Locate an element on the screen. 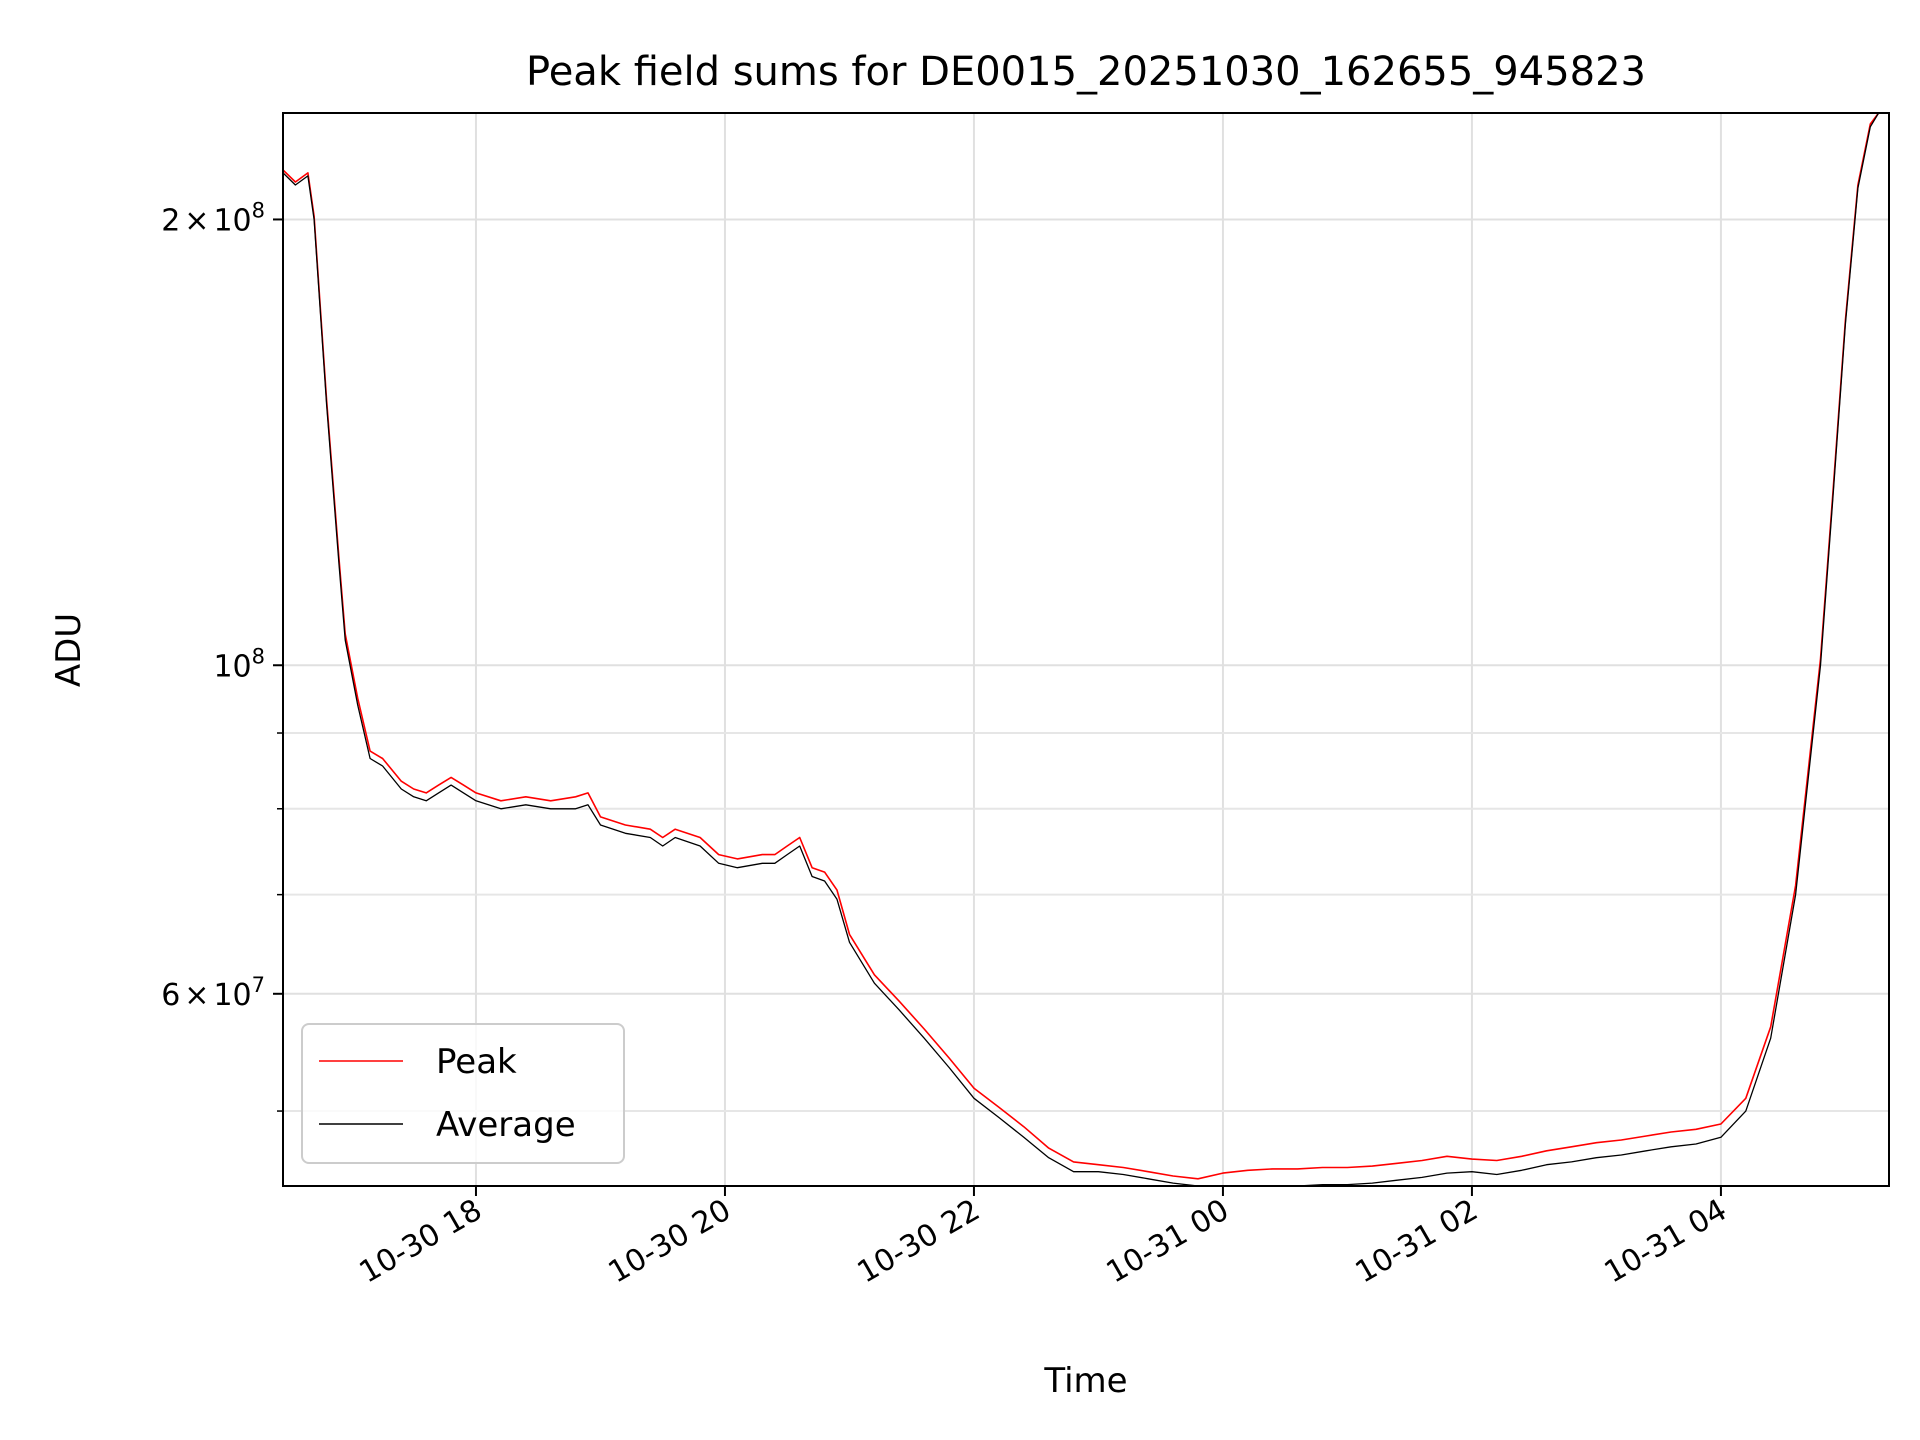  y-axis-label: ADU is located at coordinates (69, 650).